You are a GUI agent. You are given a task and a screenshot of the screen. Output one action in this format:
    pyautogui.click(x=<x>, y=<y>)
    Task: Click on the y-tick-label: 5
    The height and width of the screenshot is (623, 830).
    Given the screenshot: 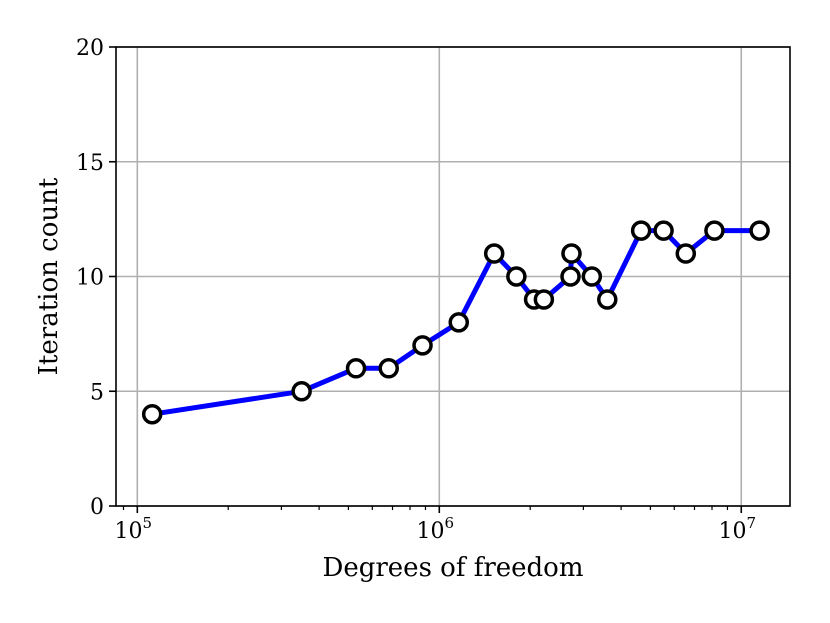 What is the action you would take?
    pyautogui.click(x=97, y=392)
    